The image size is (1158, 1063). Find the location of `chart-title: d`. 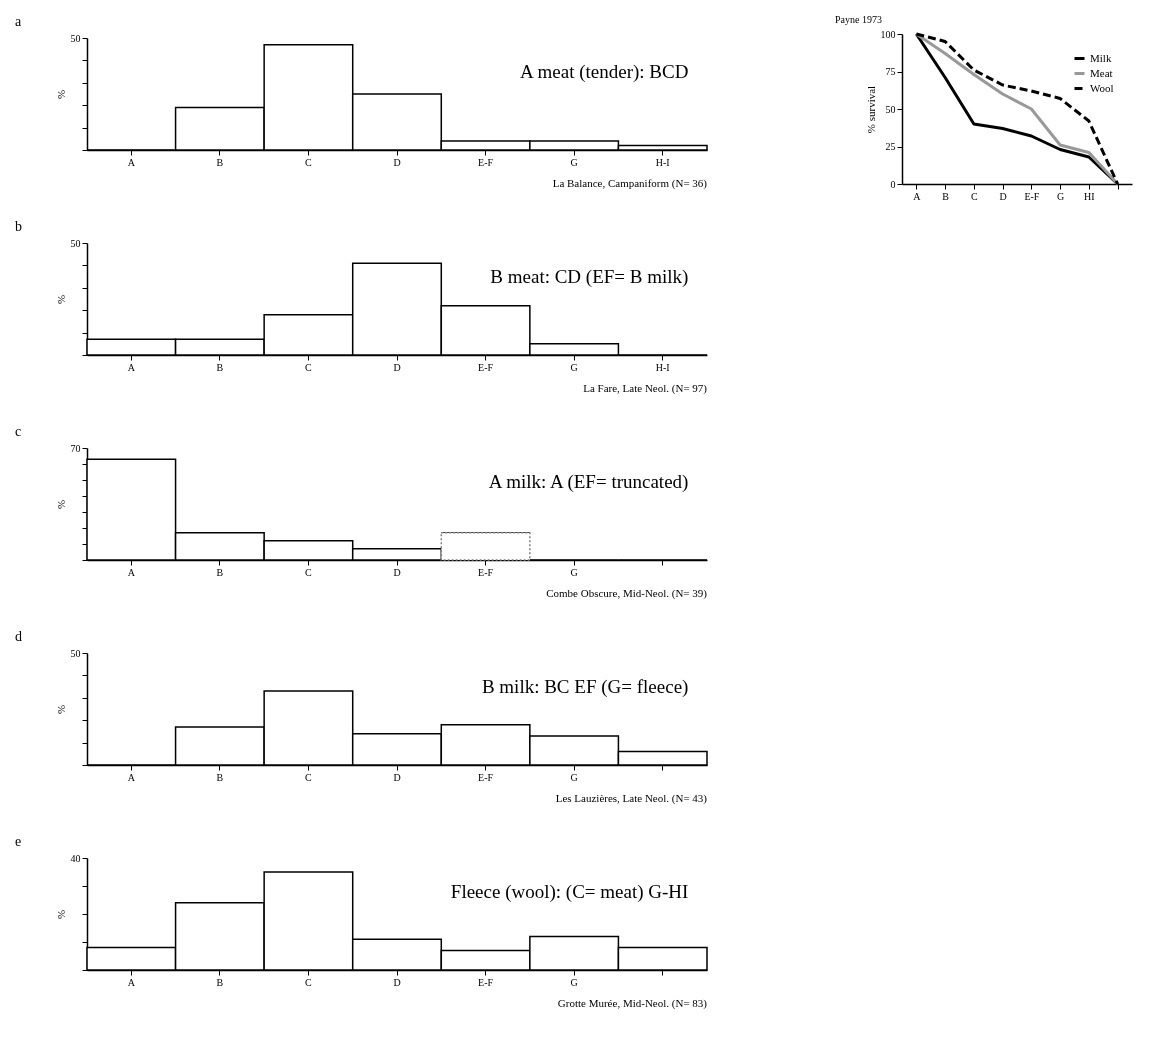

chart-title: d is located at coordinates (18, 636).